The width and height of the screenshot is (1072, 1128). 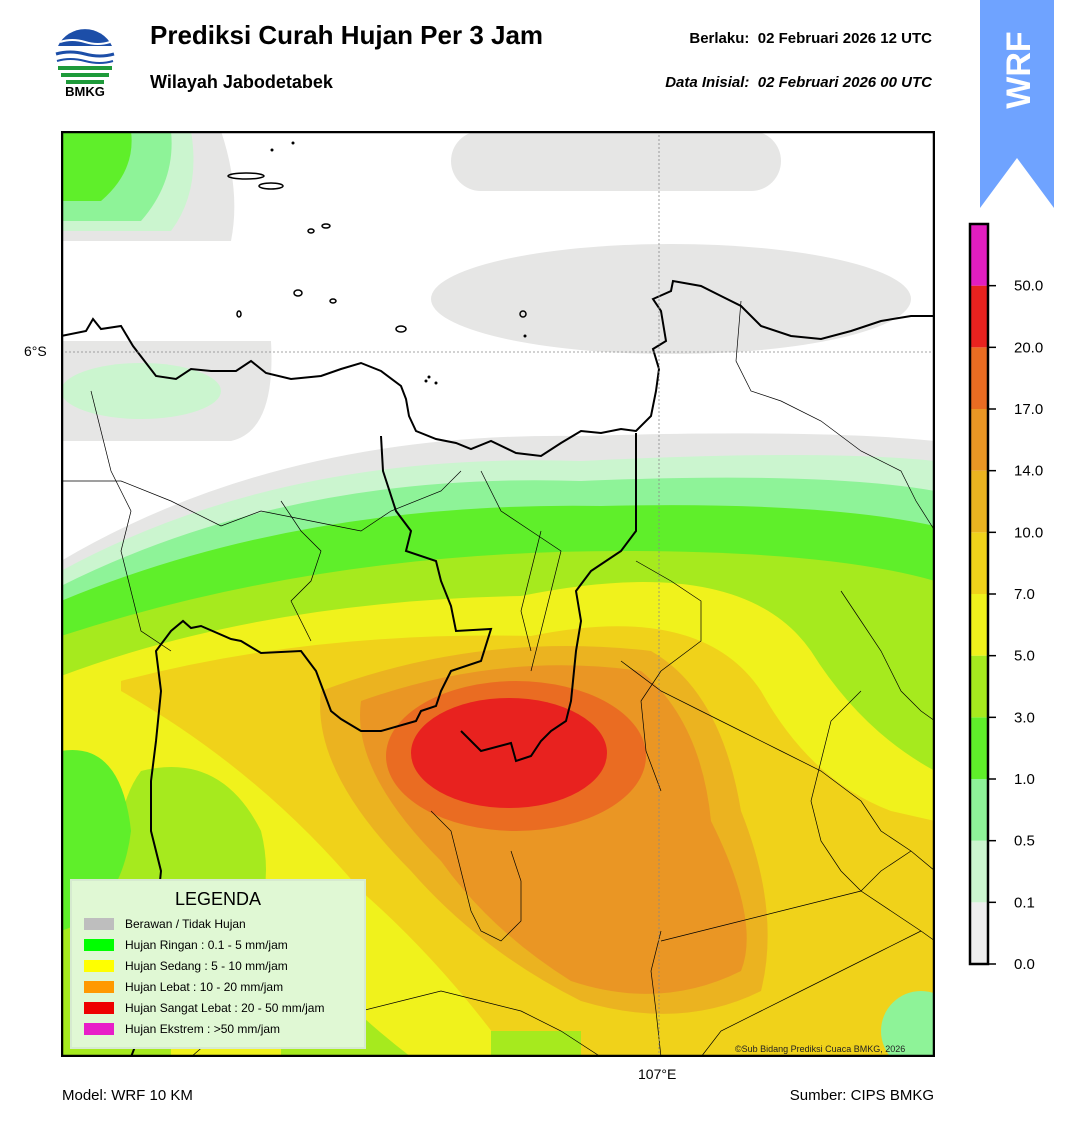 I want to click on bmkg-logo-icon, so click(x=85, y=56).